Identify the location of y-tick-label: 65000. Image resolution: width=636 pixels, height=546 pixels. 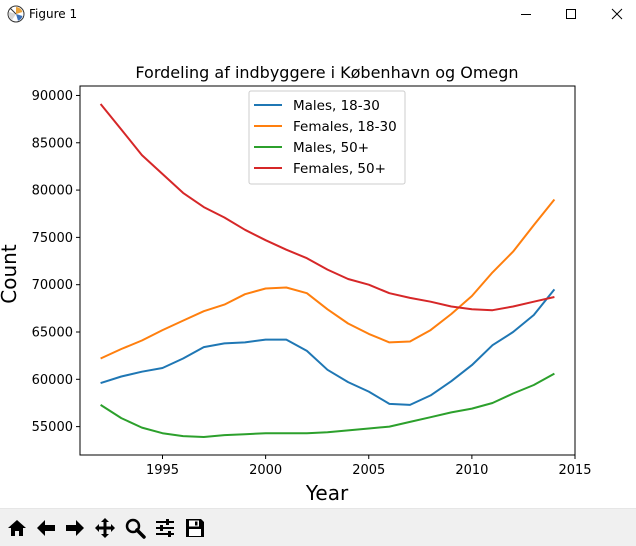
(52, 333).